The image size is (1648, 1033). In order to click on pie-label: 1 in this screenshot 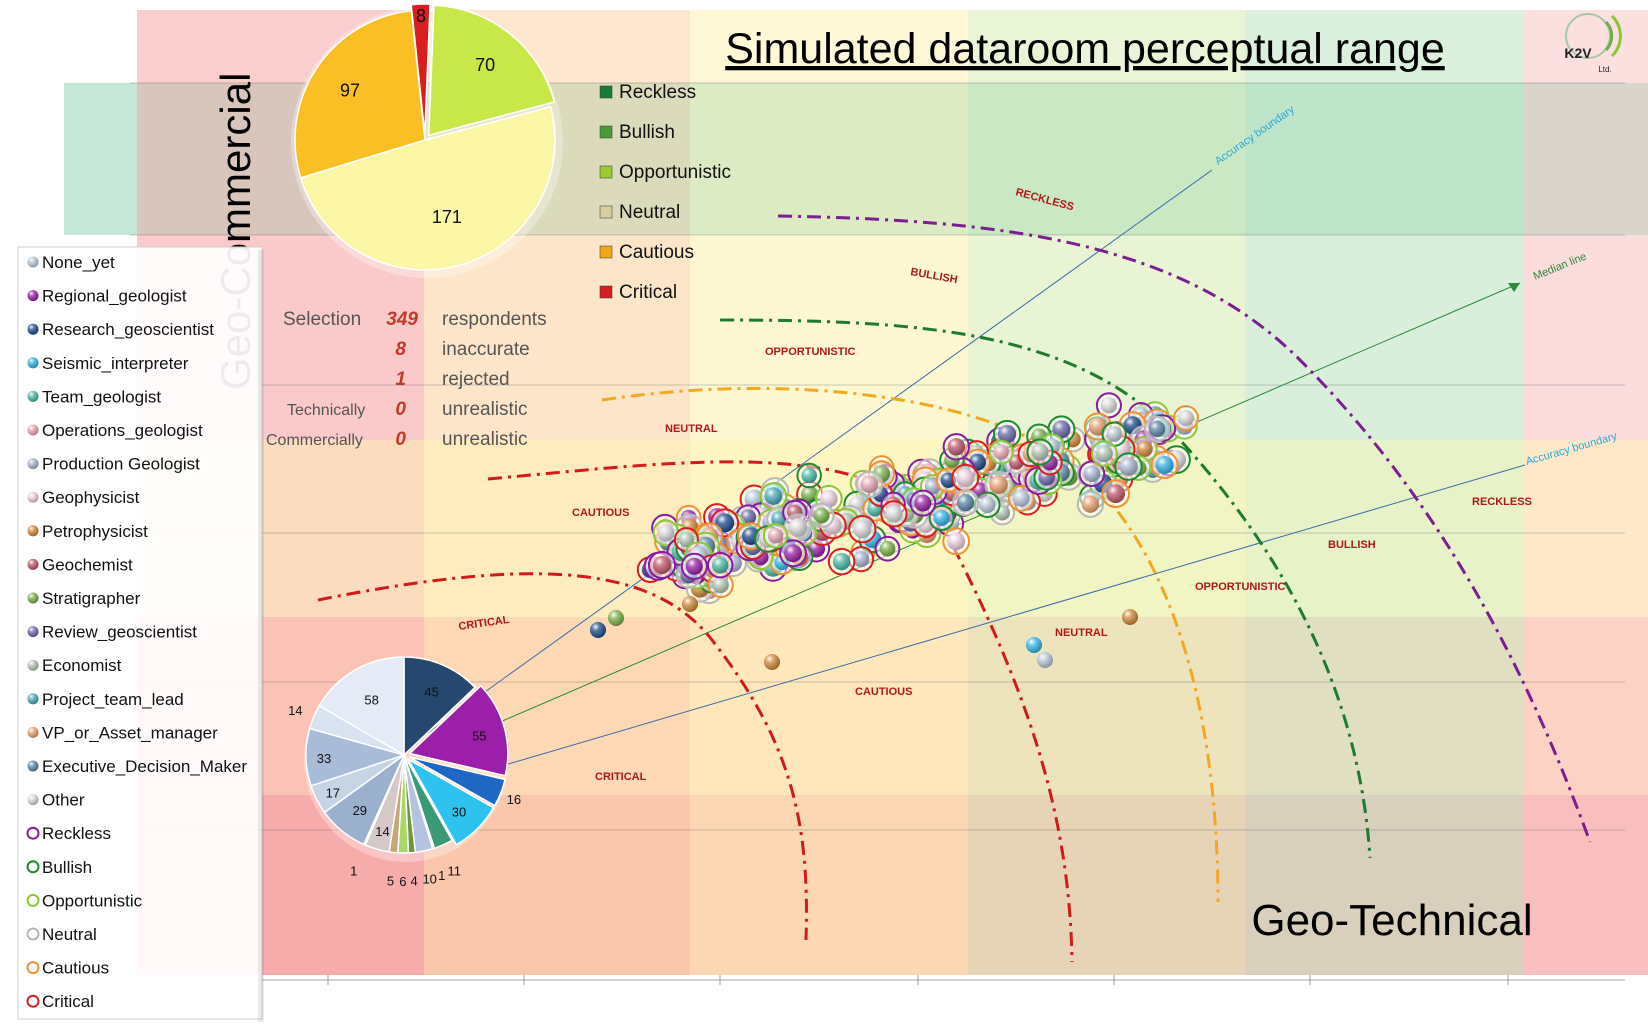, I will do `click(441, 875)`.